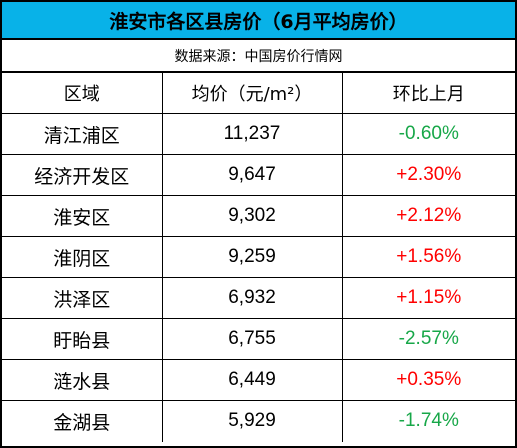 The width and height of the screenshot is (517, 448). I want to click on price-cell: 6,449, so click(252, 380).